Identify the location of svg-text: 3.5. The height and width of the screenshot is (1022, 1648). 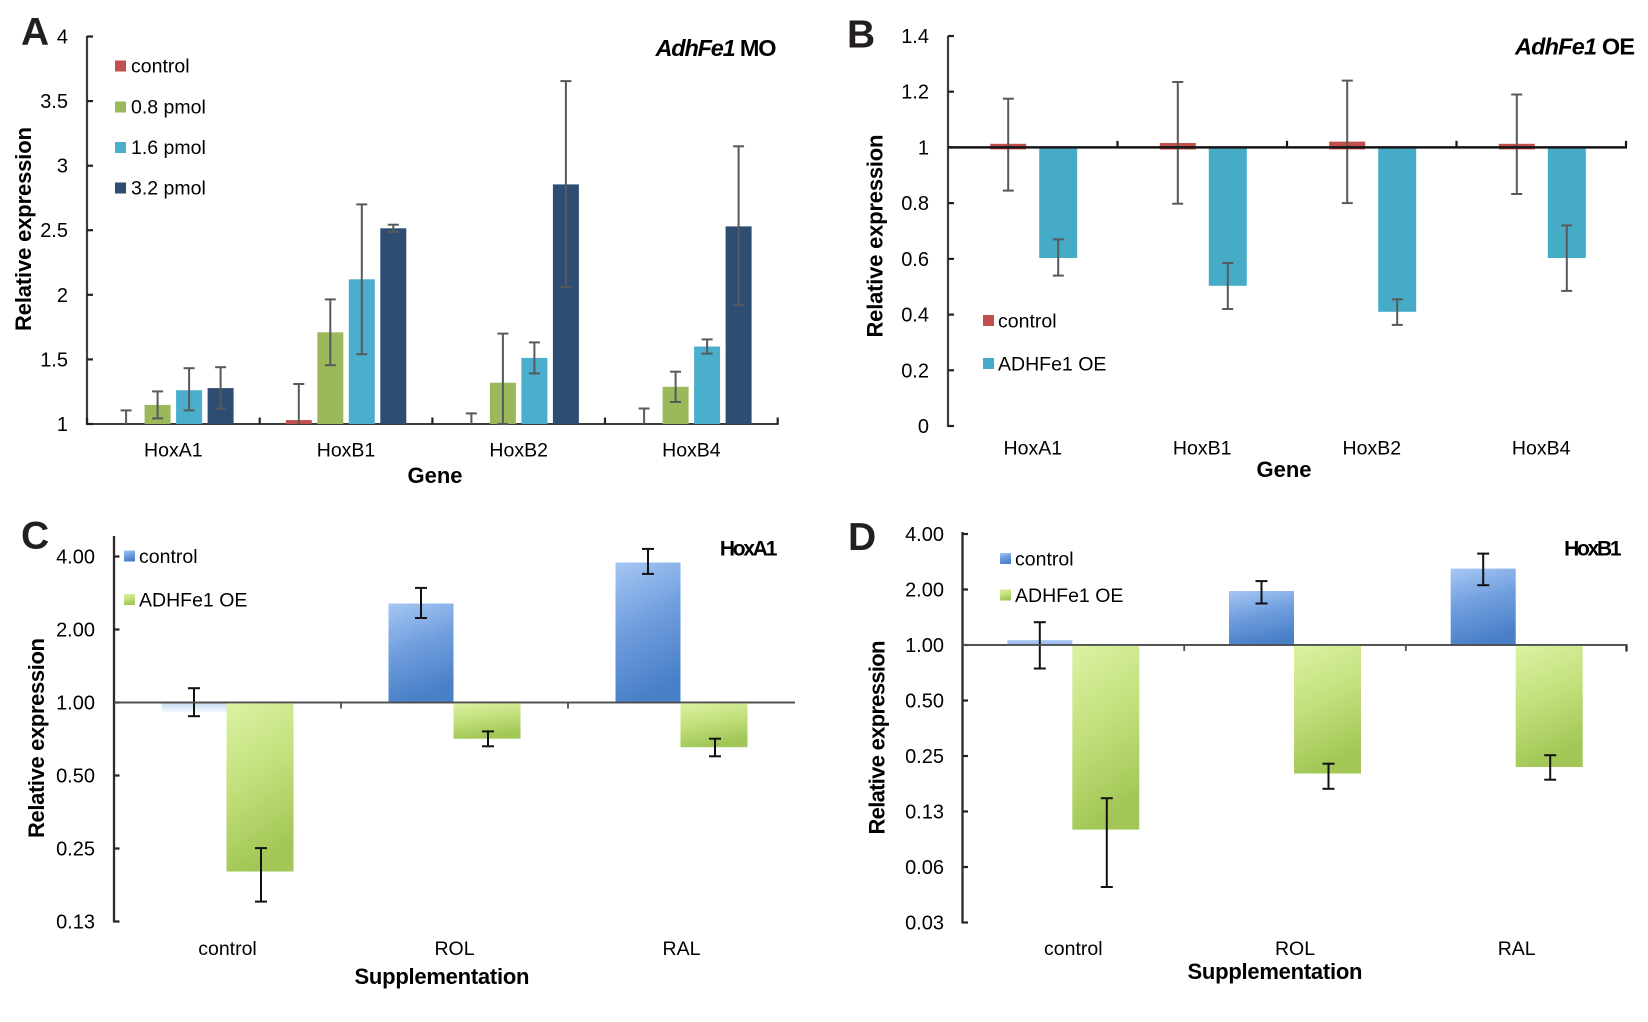
(54, 102).